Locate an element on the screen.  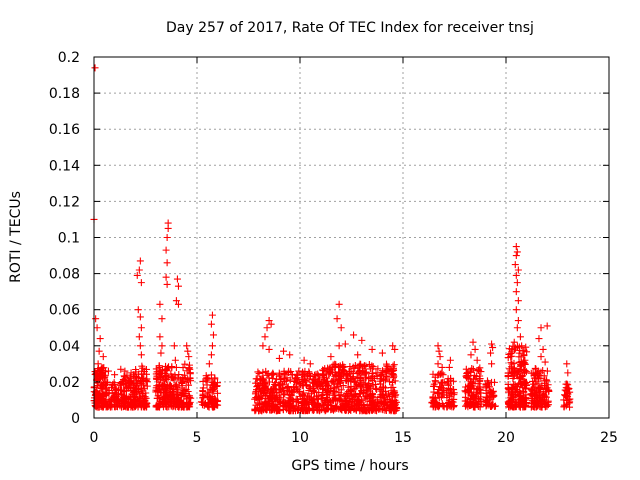
x-tick-labels: 0 5 10 15 20 25 is located at coordinates (354, 438).